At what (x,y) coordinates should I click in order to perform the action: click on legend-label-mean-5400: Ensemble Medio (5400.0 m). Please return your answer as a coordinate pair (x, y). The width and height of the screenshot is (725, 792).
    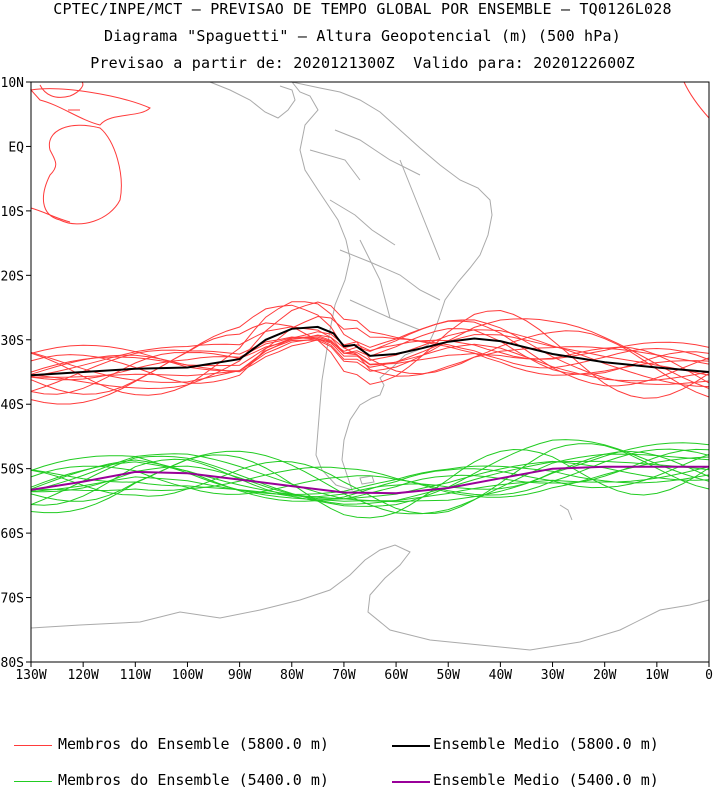
    Looking at the image, I should click on (546, 780).